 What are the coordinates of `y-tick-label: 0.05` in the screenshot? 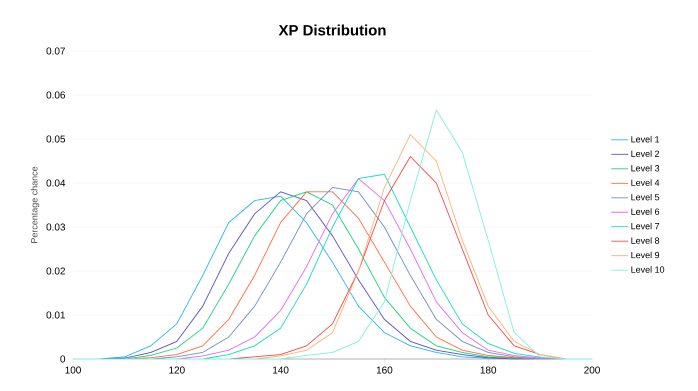 It's located at (56, 139).